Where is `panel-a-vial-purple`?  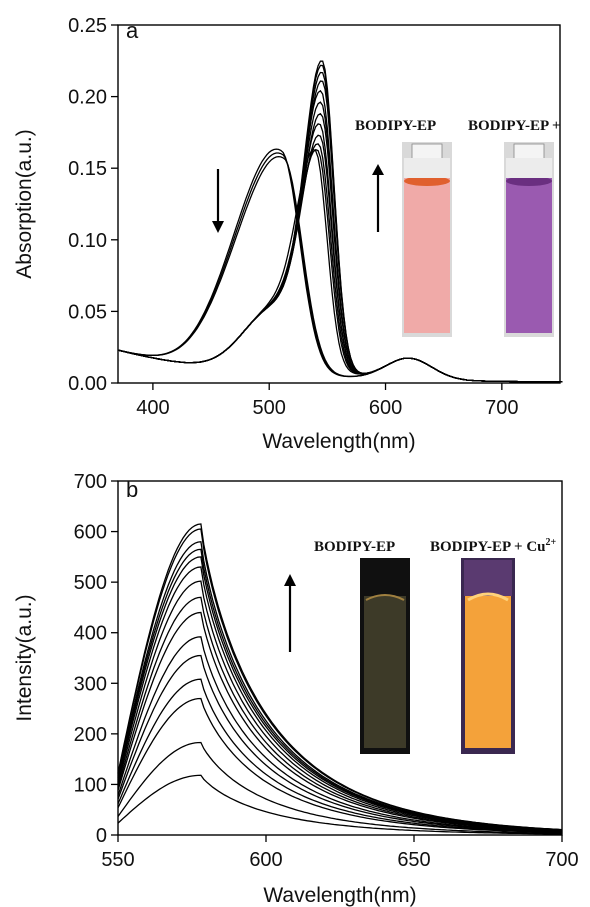 panel-a-vial-purple is located at coordinates (529, 239).